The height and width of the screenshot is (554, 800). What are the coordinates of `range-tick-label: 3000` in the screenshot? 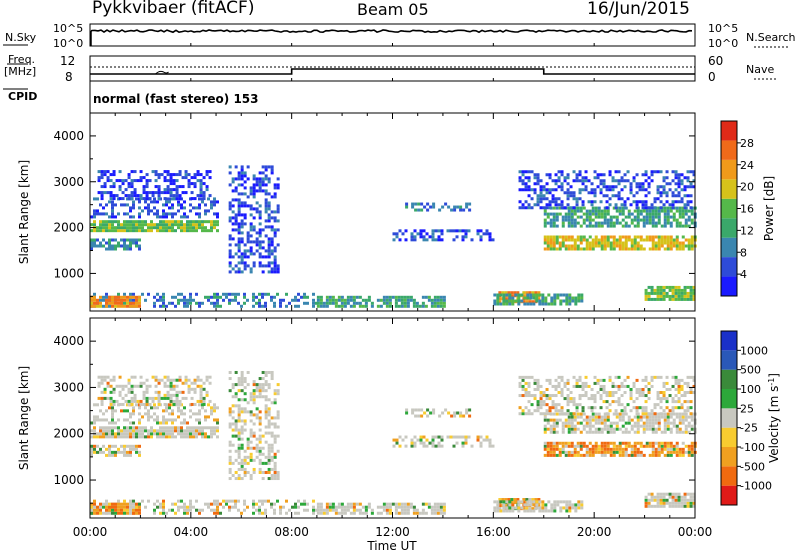 It's located at (68, 387).